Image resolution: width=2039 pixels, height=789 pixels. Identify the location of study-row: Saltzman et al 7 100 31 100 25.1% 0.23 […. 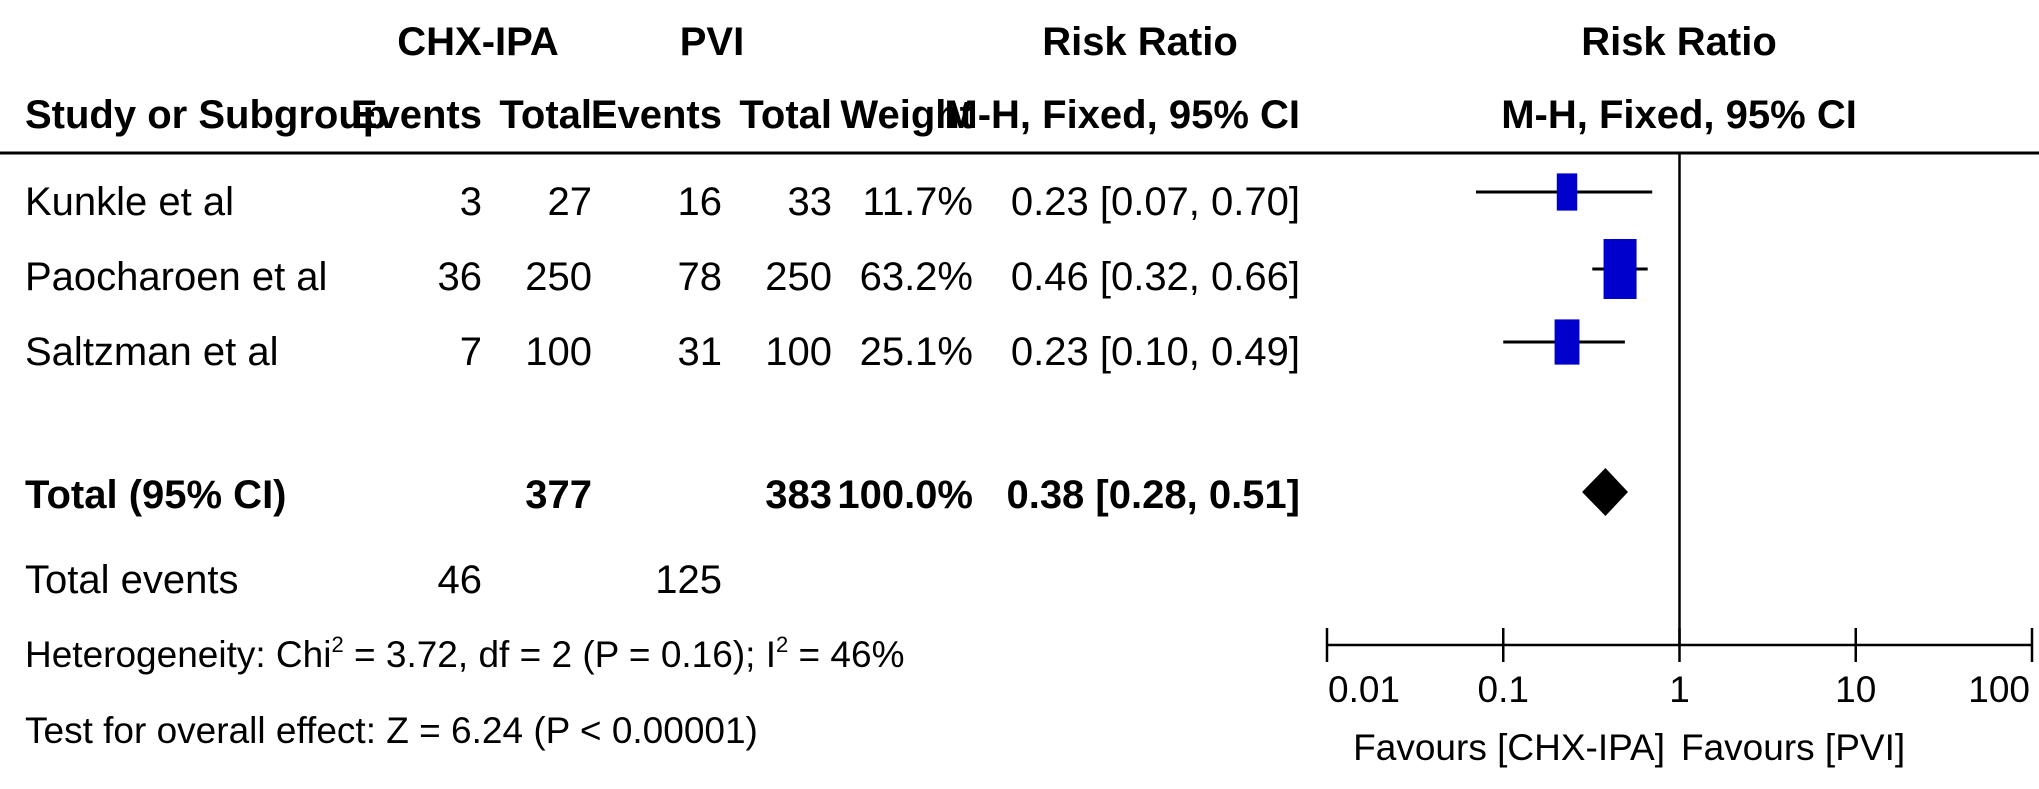
(662, 352).